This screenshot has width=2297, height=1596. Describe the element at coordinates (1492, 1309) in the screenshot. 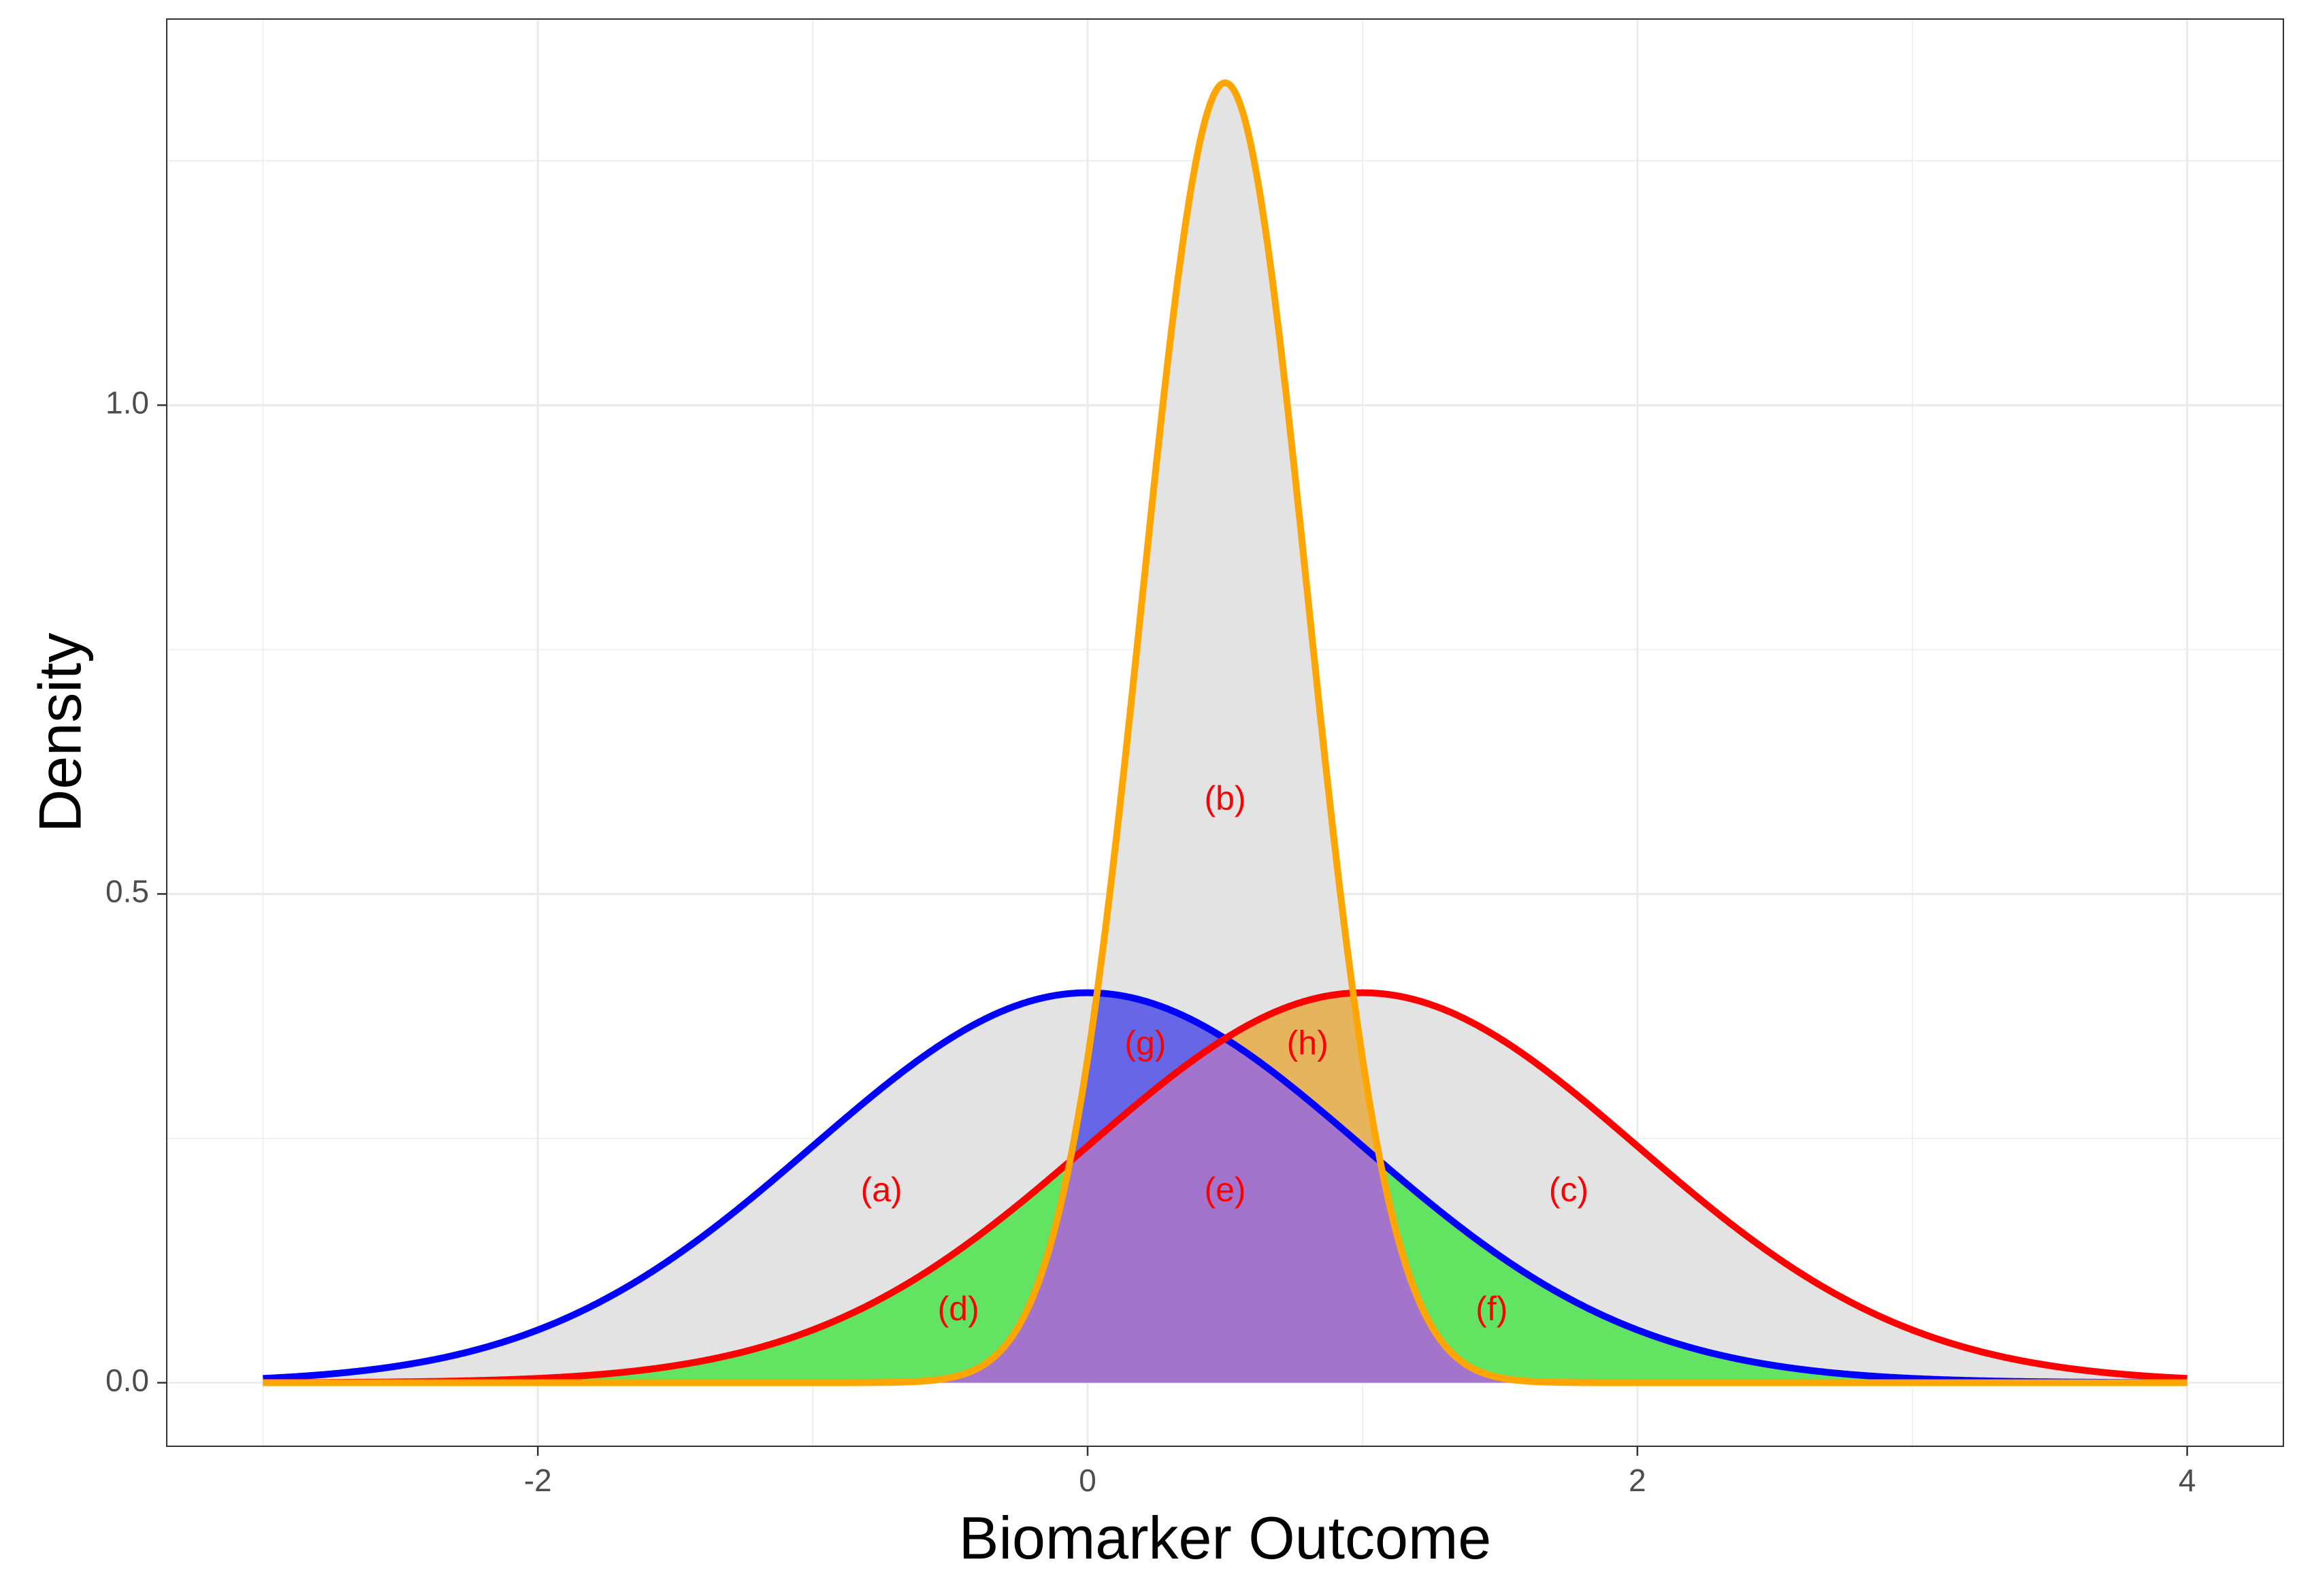

I see `region-label: (f)` at that location.